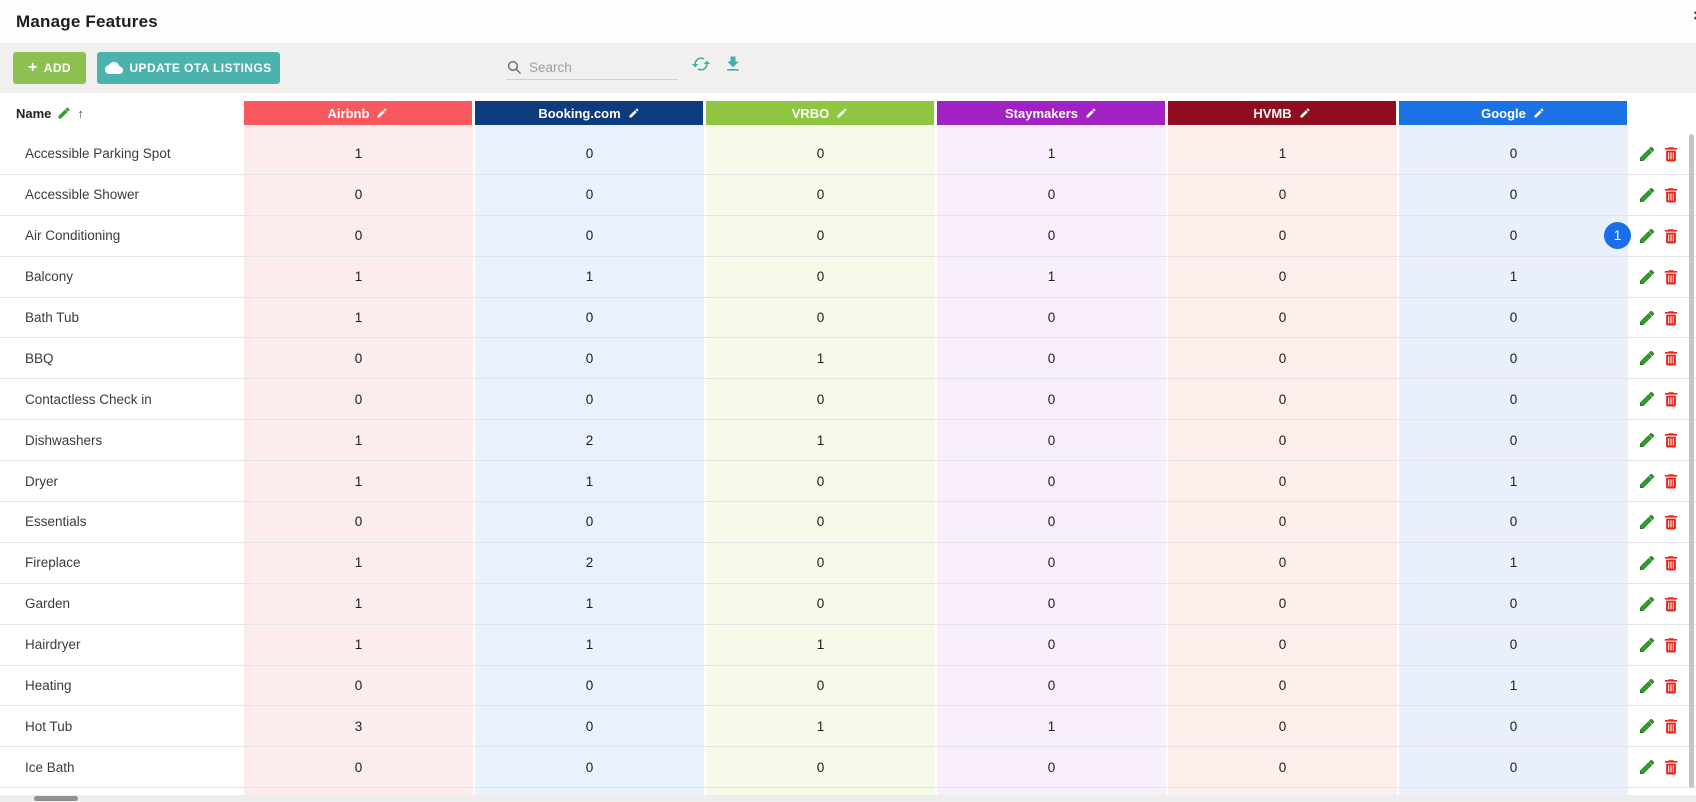 This screenshot has height=802, width=1696. I want to click on notification-badge: 1, so click(1617, 236).